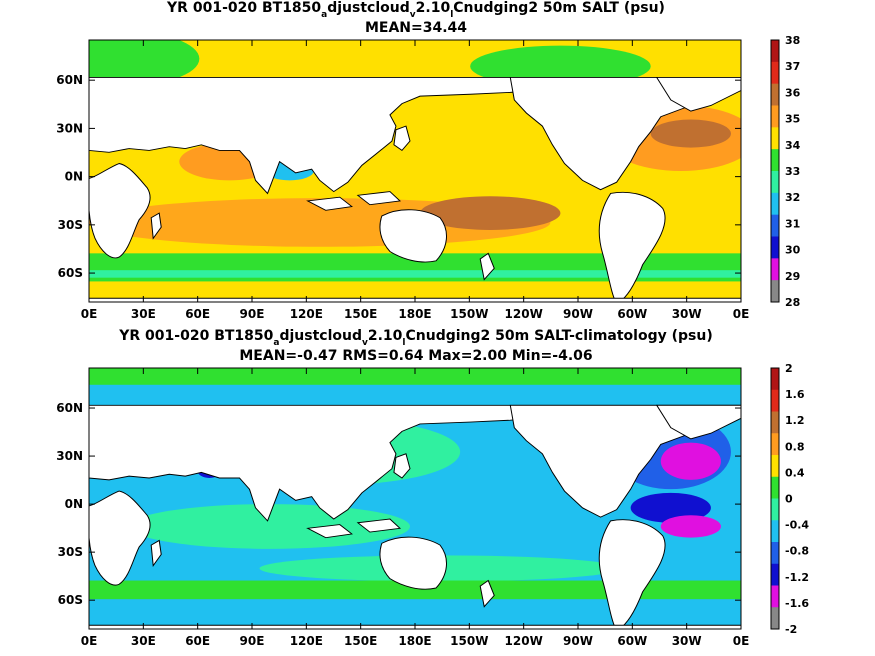 This screenshot has height=656, width=875. What do you see at coordinates (559, 8) in the screenshot?
I see `title-part: Cnudging2 50m SALT (psu)` at bounding box center [559, 8].